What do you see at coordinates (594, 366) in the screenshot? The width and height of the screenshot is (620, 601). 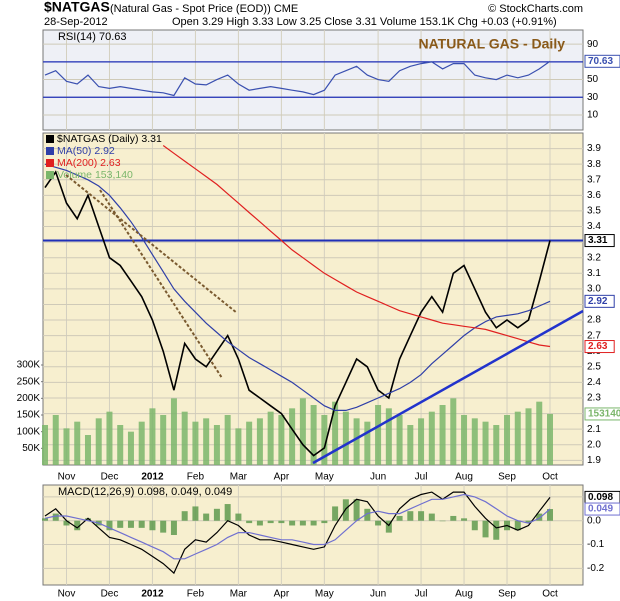 I see `y-tick-label: 2.5` at bounding box center [594, 366].